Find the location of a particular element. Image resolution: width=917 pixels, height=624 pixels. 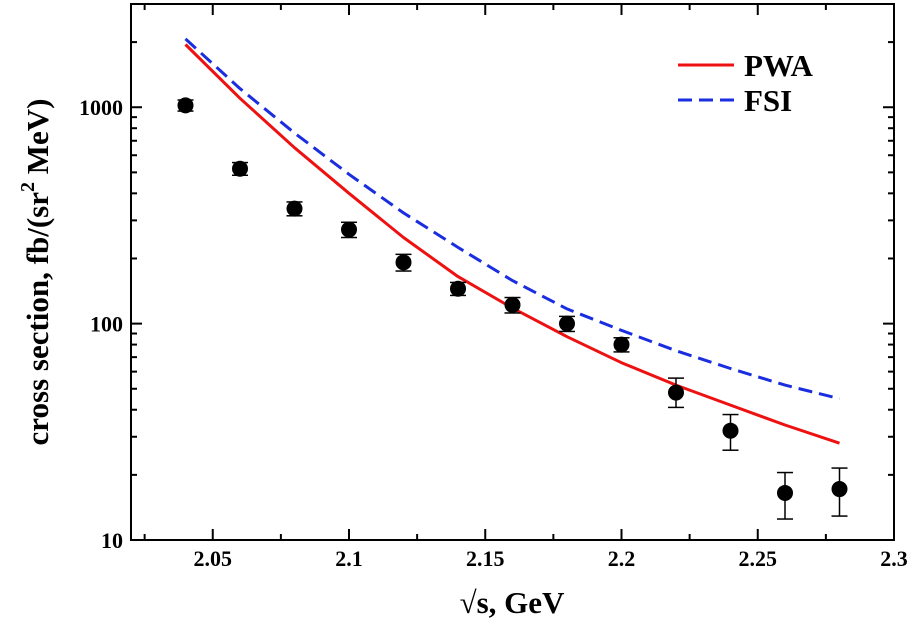

x-tick-label-2: 2.15 is located at coordinates (485, 558).